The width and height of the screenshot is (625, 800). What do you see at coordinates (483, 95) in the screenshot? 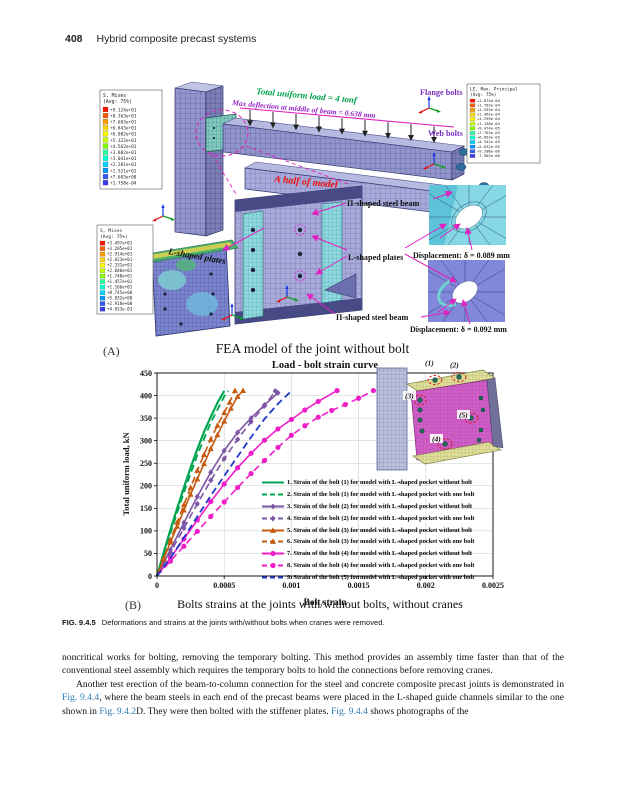
I see `svg-text: (Avg: 75%)` at bounding box center [483, 95].